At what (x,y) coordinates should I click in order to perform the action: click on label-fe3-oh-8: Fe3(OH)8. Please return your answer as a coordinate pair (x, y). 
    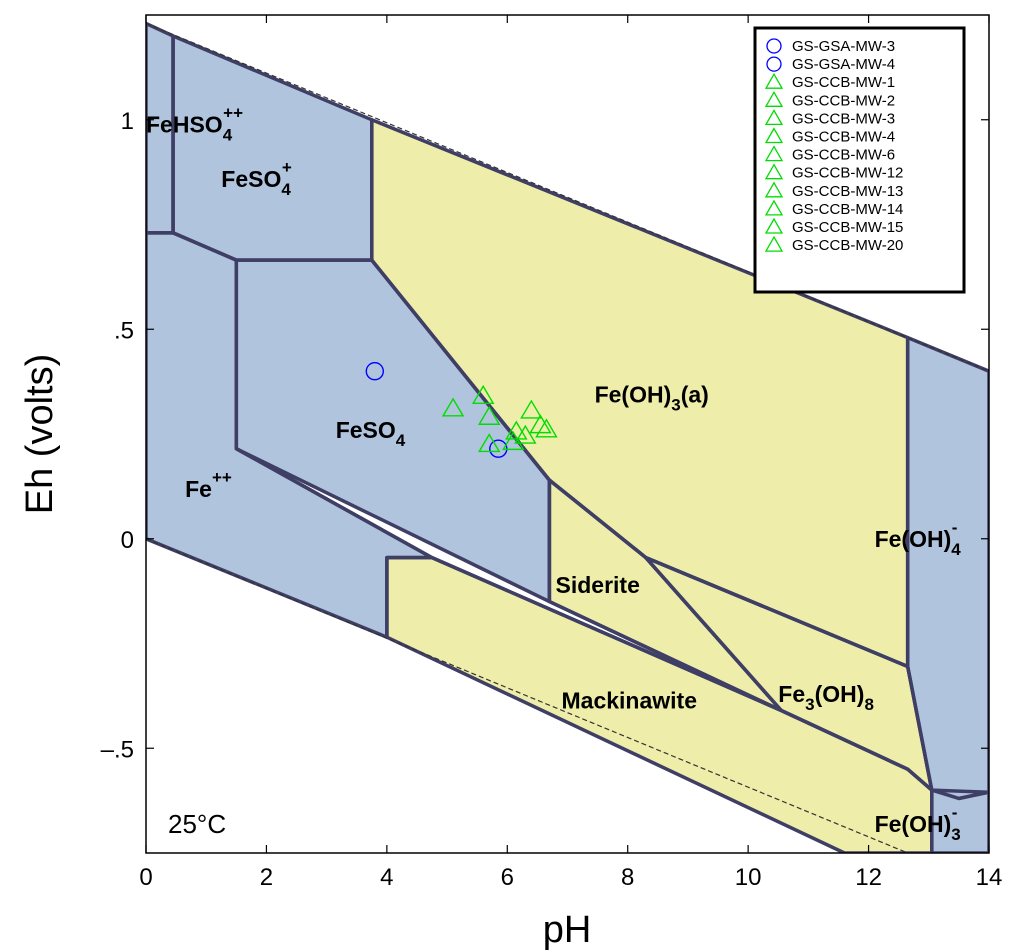
    Looking at the image, I should click on (826, 697).